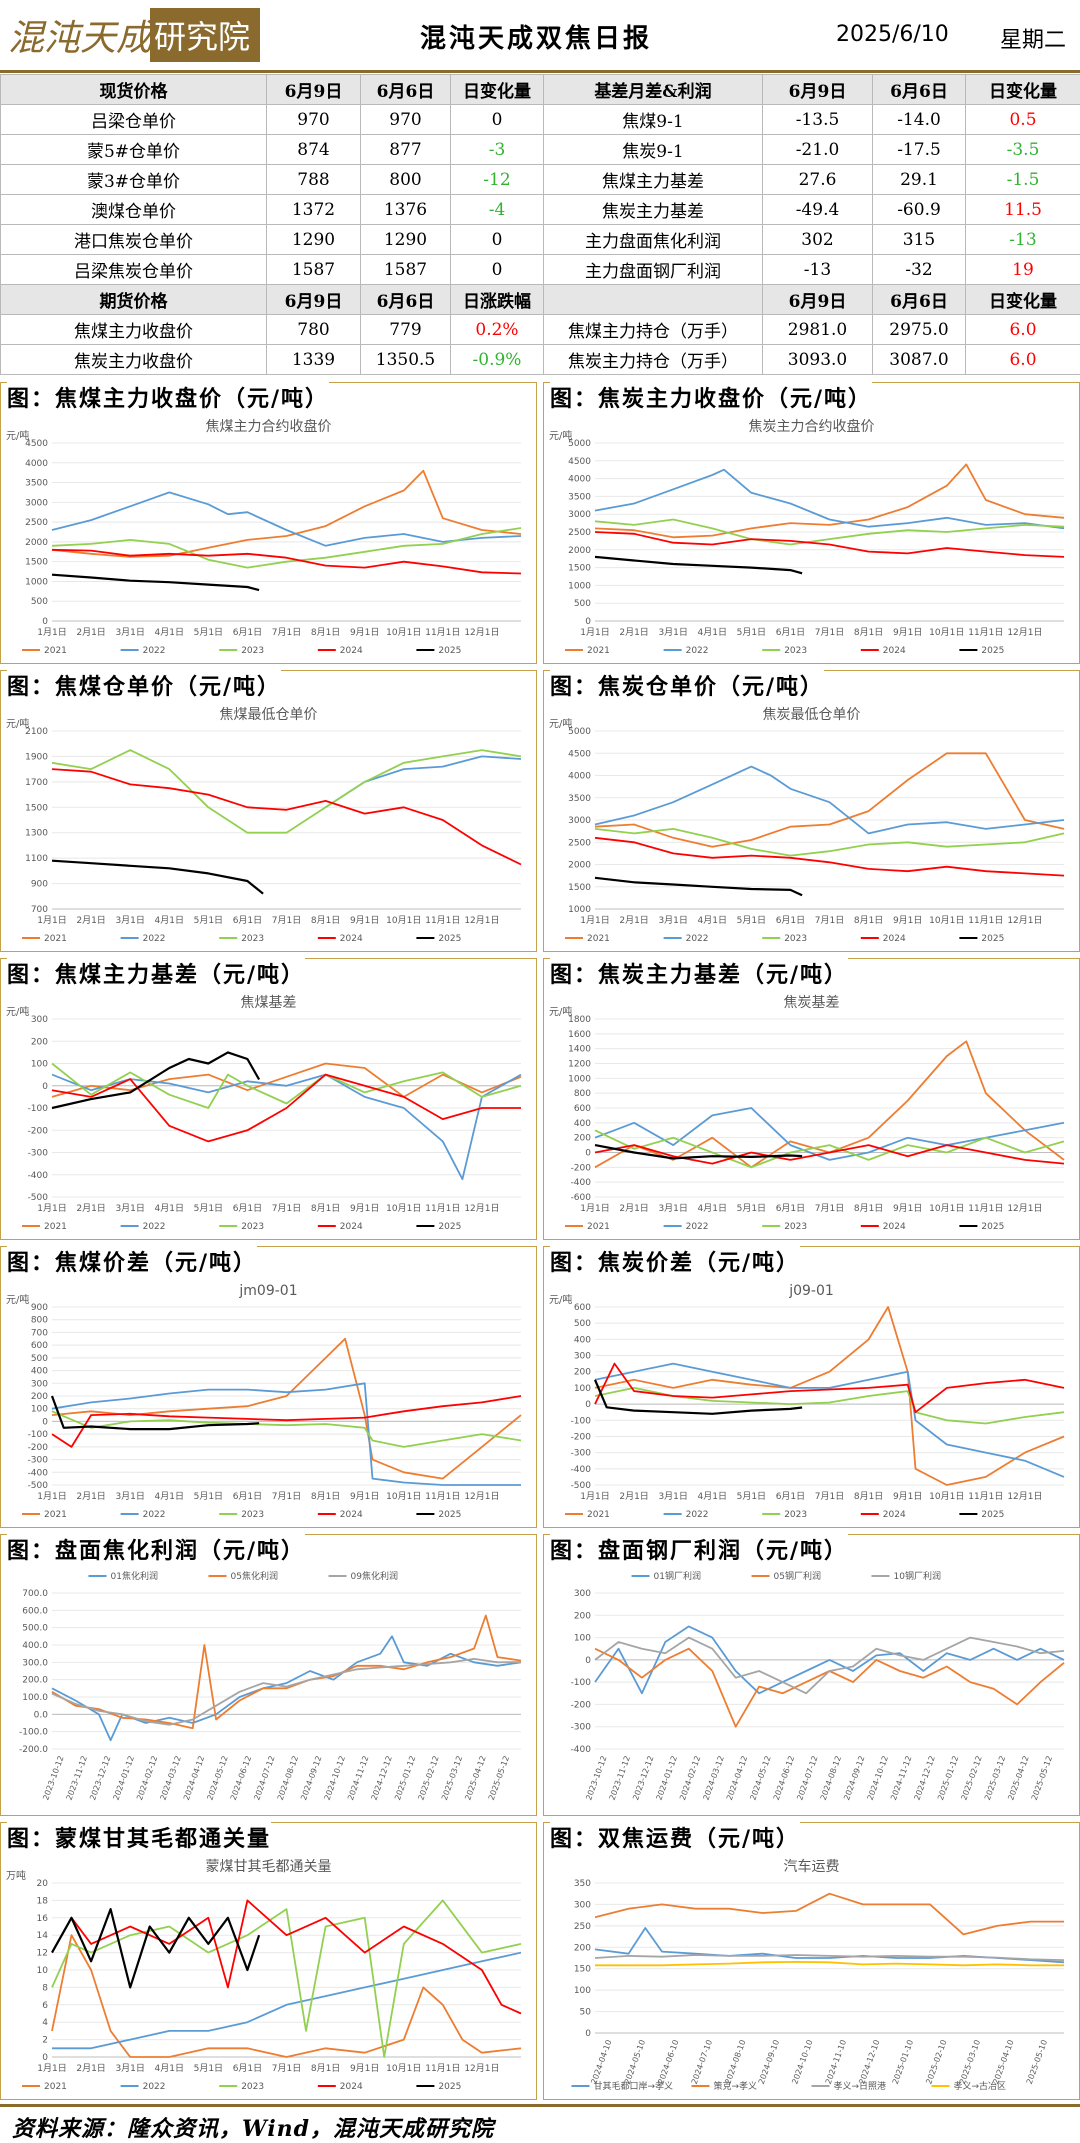 Image resolution: width=1080 pixels, height=2143 pixels. Describe the element at coordinates (579, 888) in the screenshot. I see `y-tick-label: 1500` at that location.